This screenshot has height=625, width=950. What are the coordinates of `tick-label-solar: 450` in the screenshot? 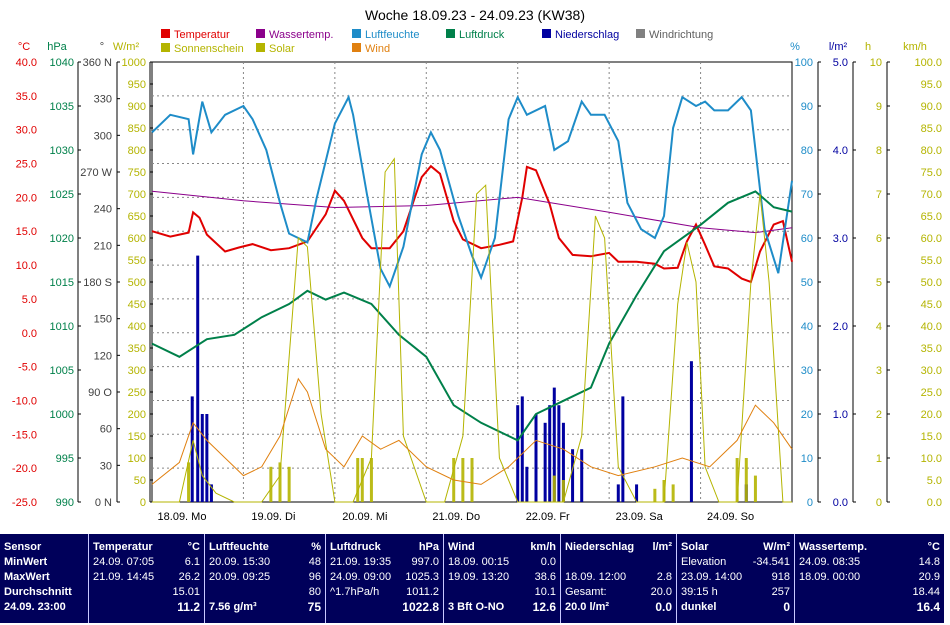 It's located at (137, 305).